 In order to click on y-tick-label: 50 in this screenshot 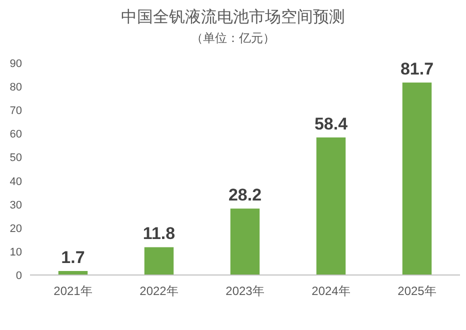, I will do `click(16, 158)`.